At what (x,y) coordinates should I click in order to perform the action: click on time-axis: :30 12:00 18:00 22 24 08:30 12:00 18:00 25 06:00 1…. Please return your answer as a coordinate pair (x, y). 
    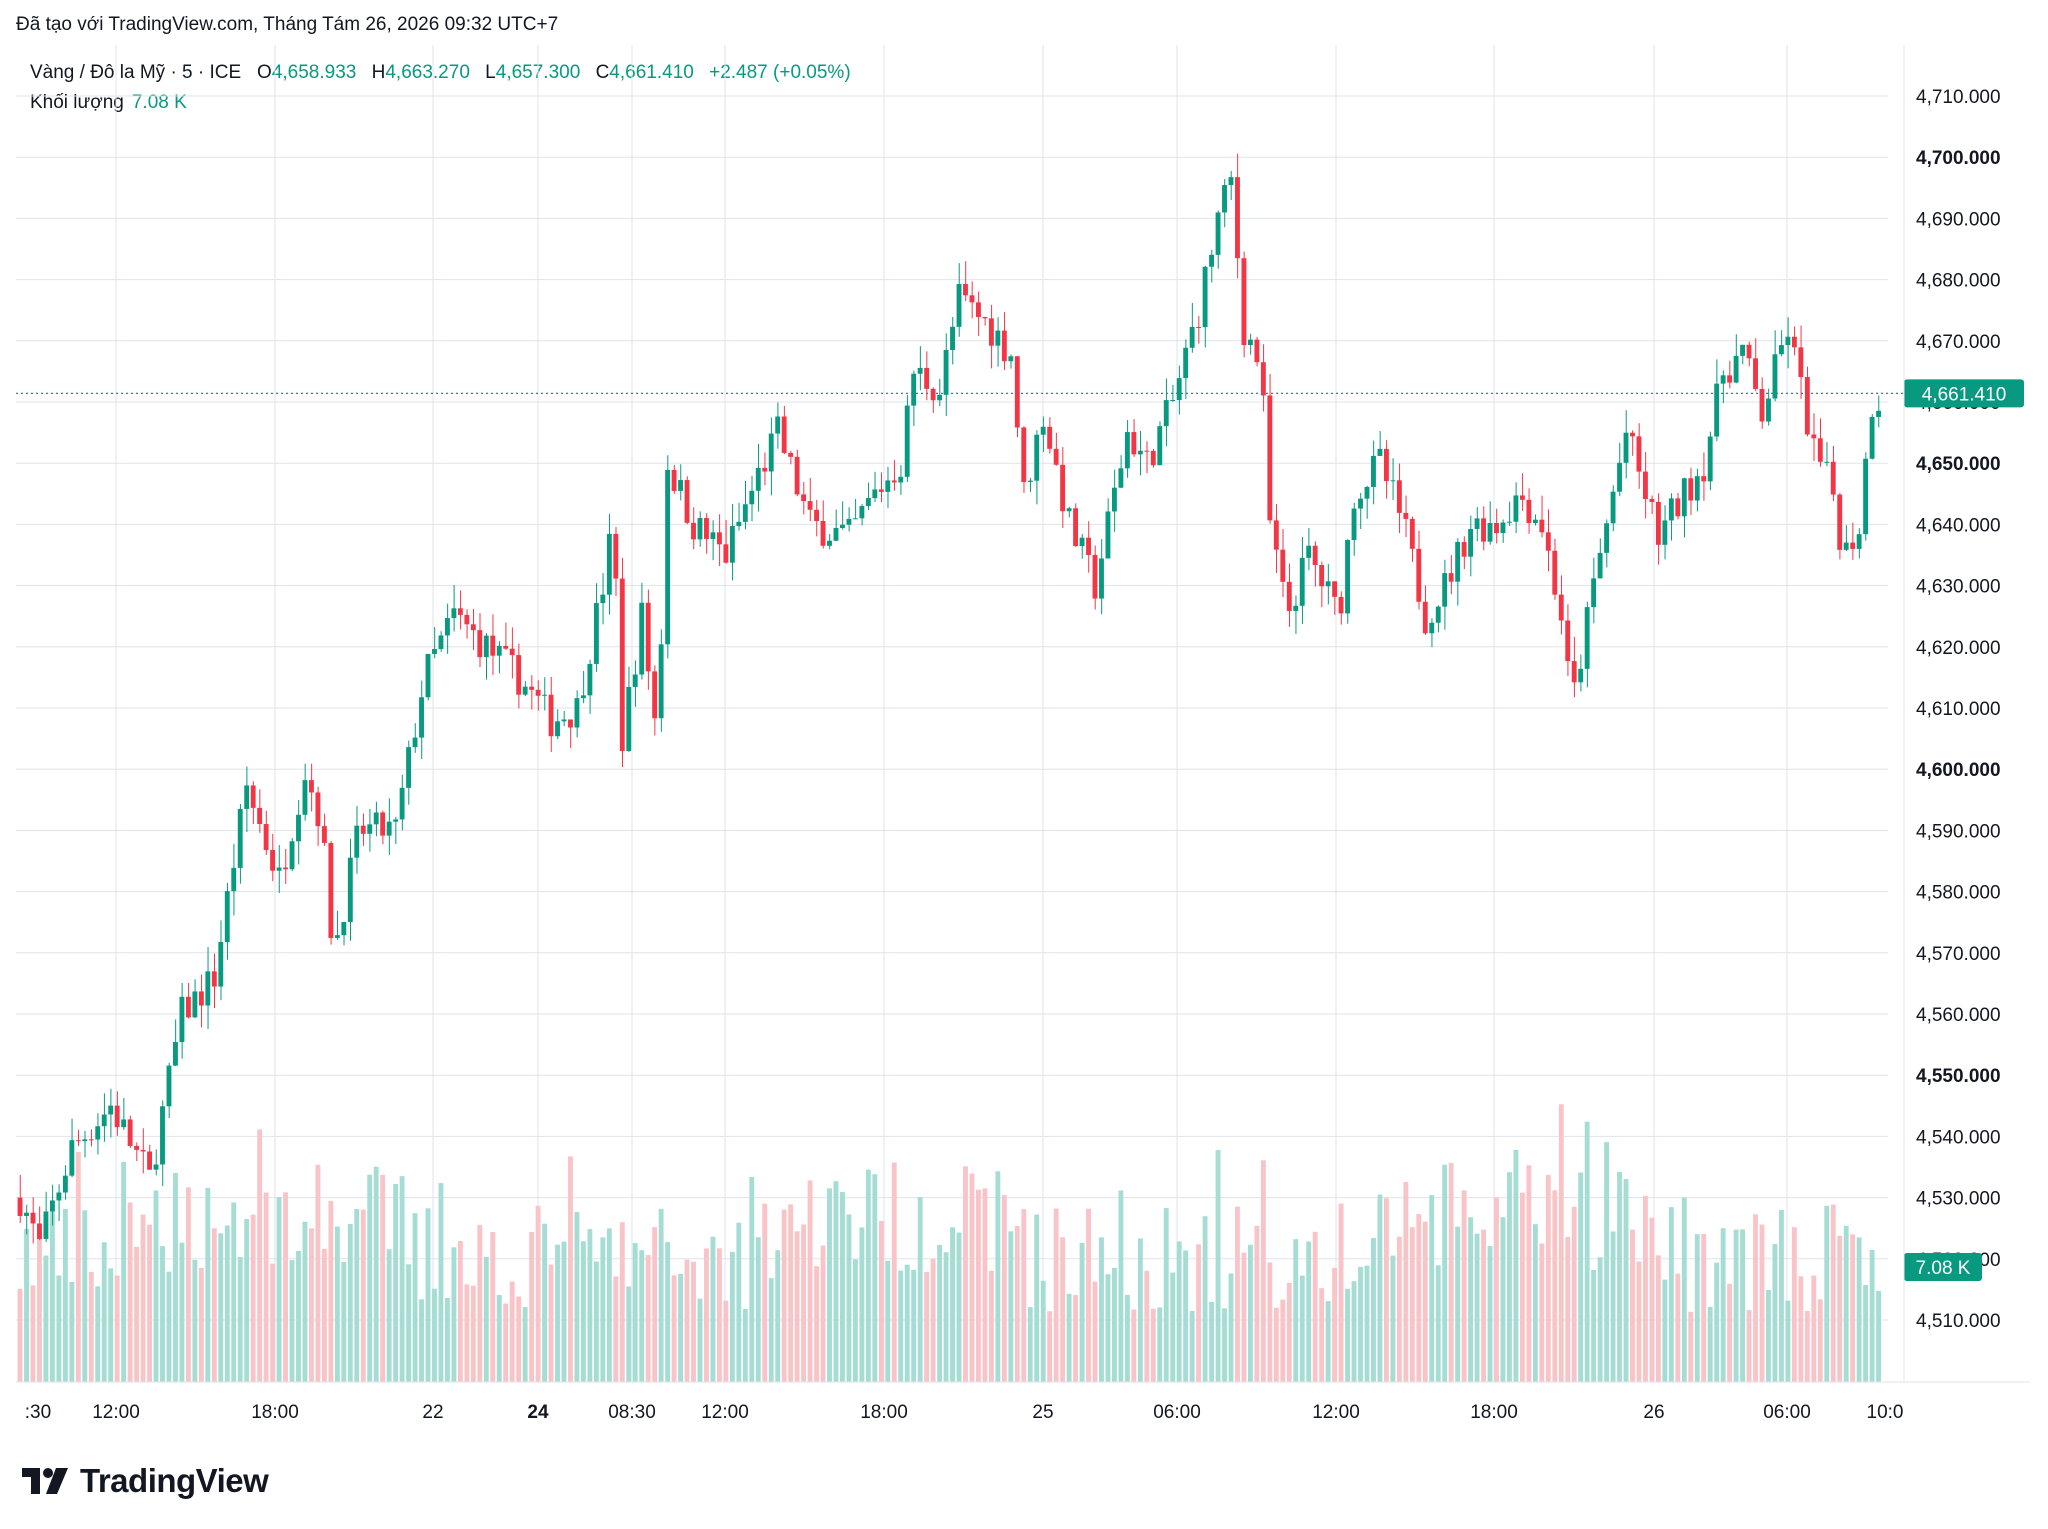
    Looking at the image, I should click on (964, 1411).